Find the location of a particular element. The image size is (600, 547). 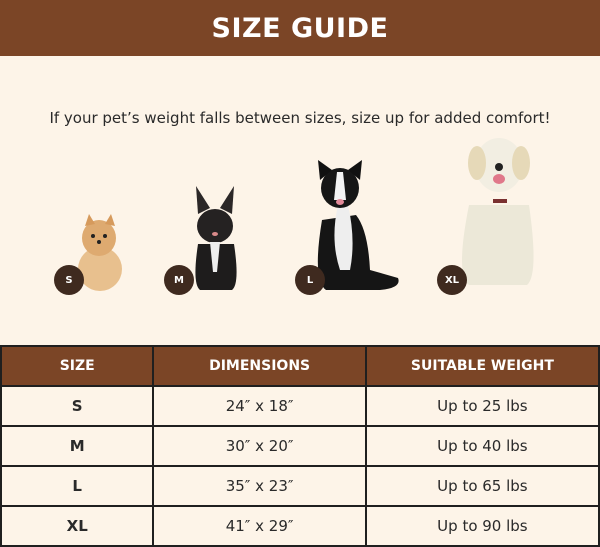

table-row: S 24″ x 18″ Up to 25 lbs is located at coordinates (300, 406).